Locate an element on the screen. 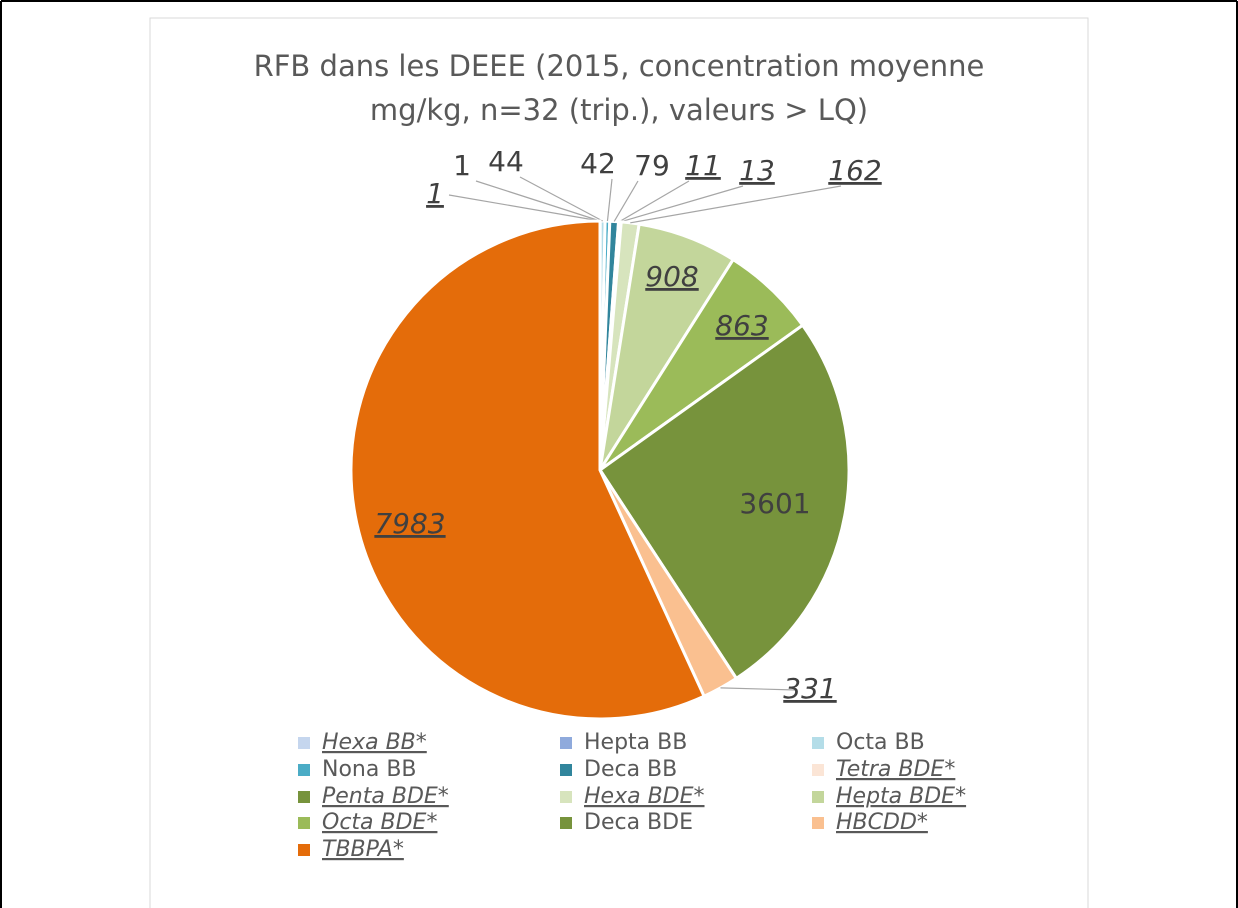 This screenshot has width=1238, height=908. legend-label: Octa BDE* is located at coordinates (379, 822).